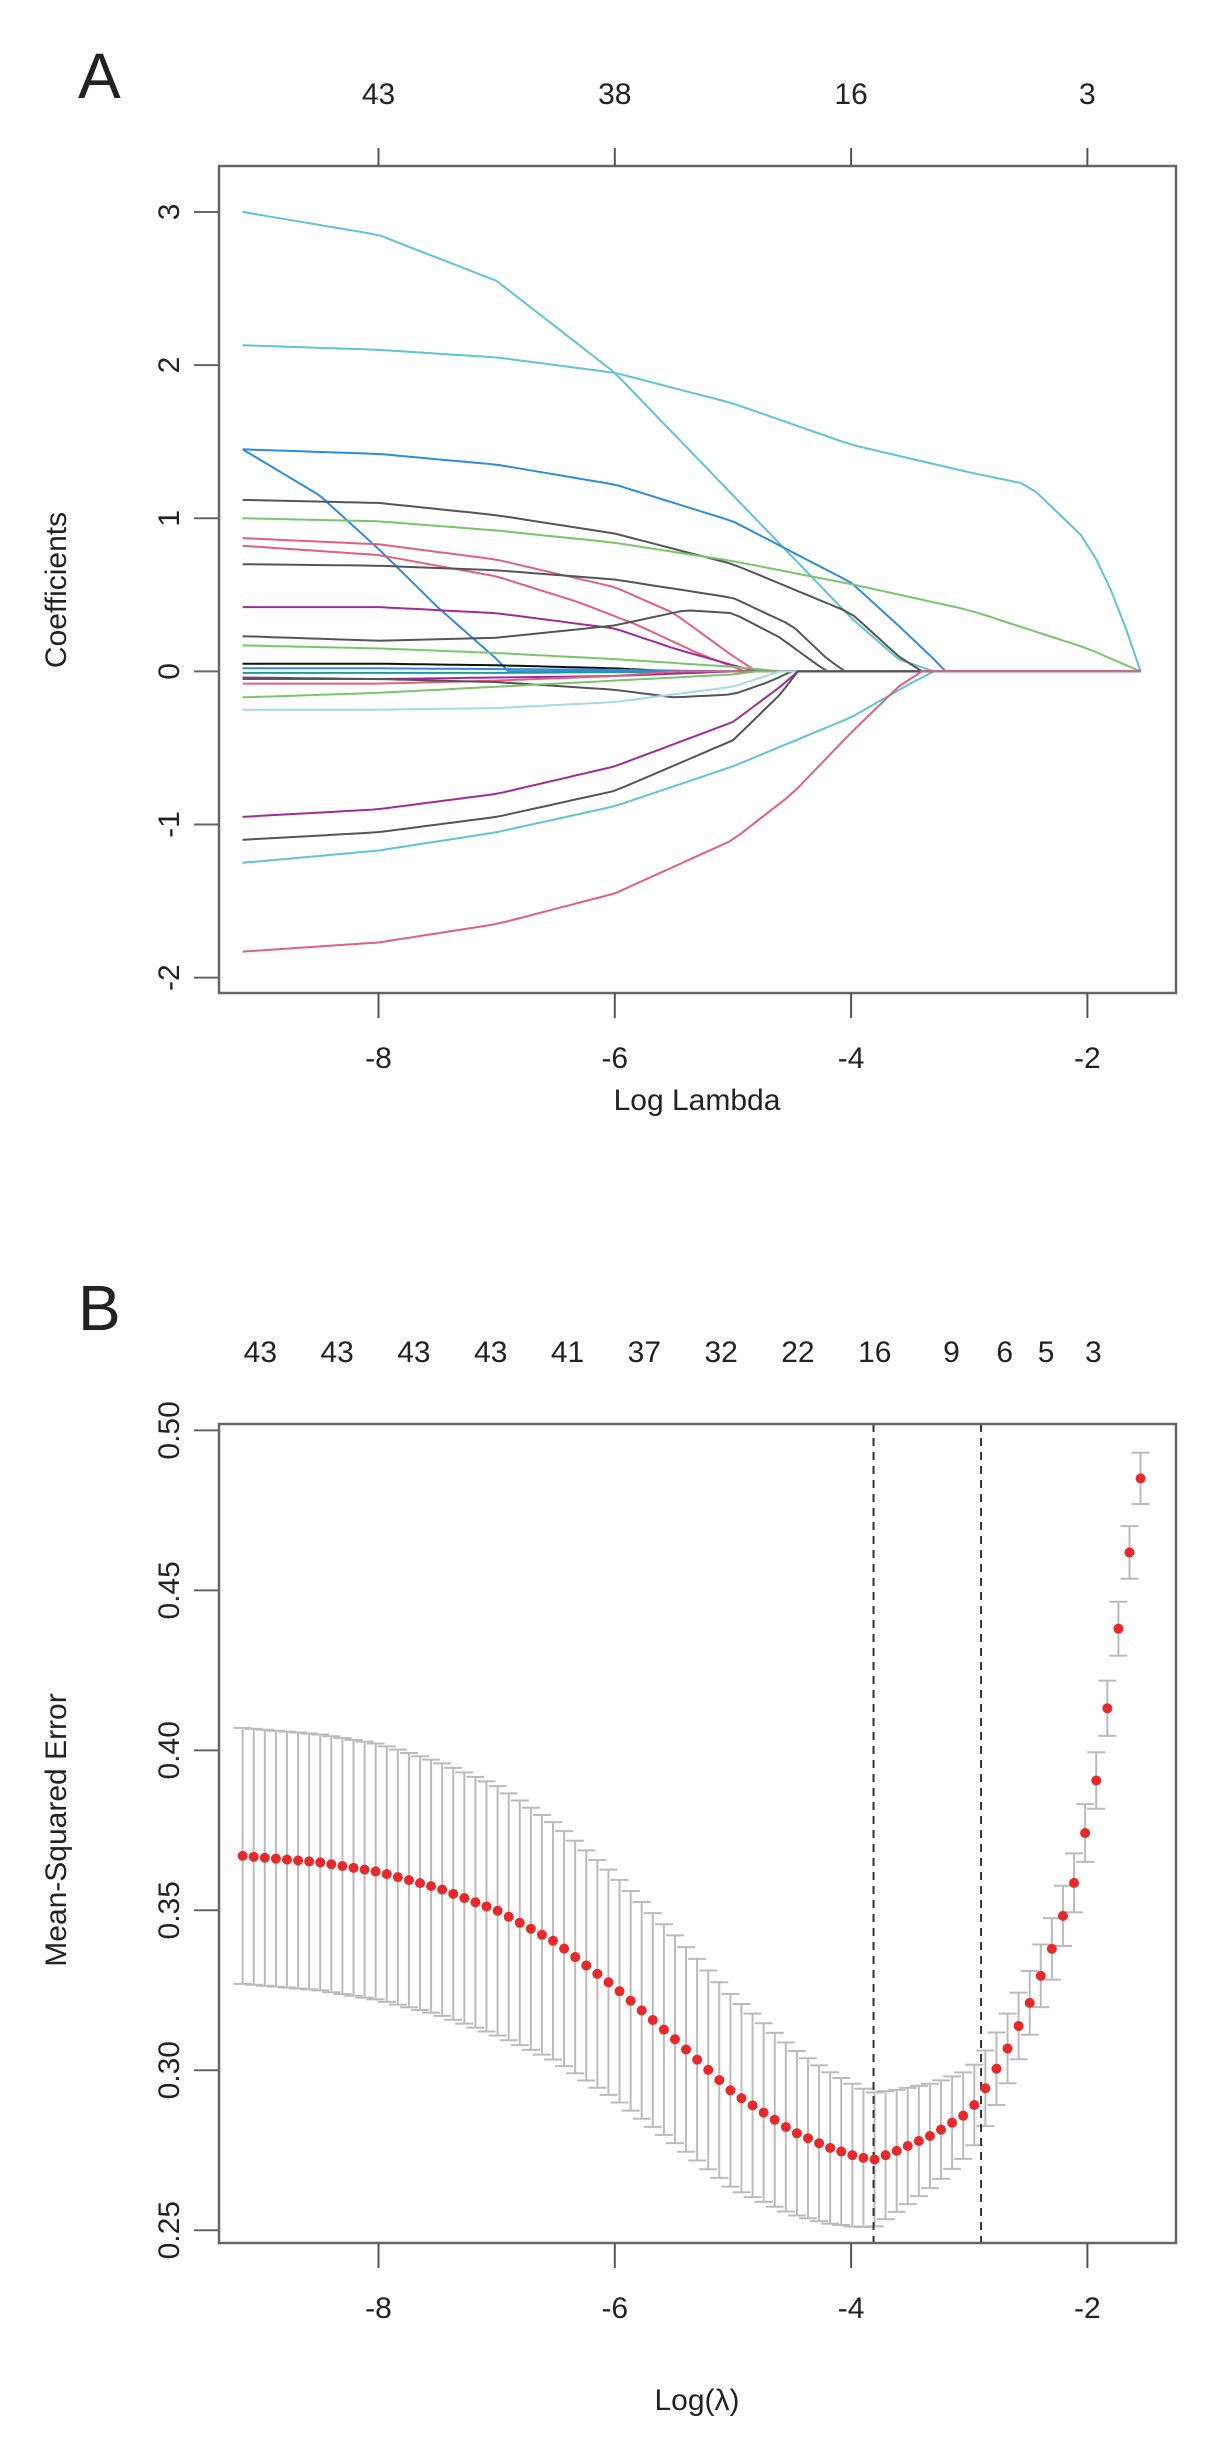 The width and height of the screenshot is (1213, 2461). Describe the element at coordinates (378, 2308) in the screenshot. I see `x-tick-label-b: -8` at that location.